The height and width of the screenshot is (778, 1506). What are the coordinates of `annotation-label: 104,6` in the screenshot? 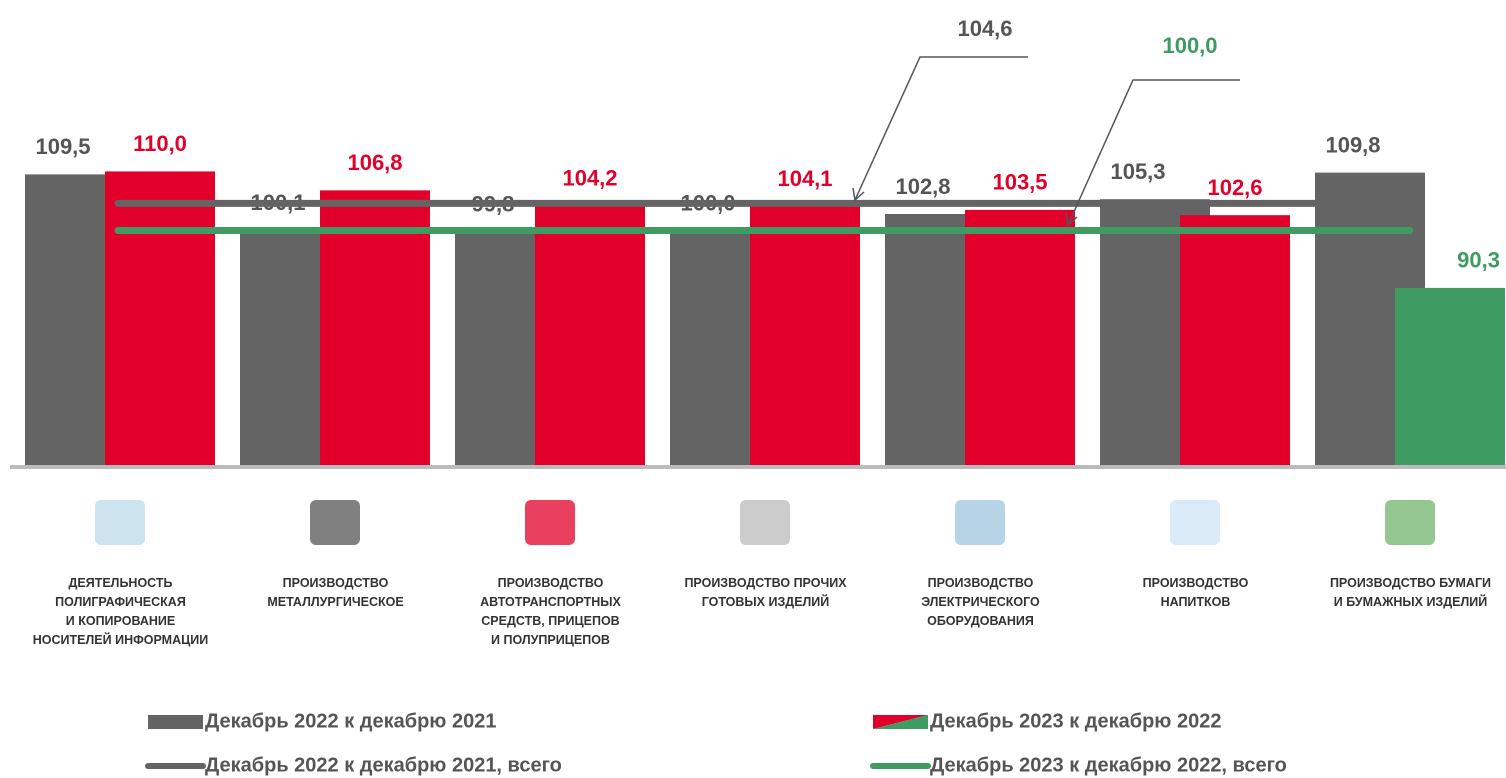 It's located at (984, 28).